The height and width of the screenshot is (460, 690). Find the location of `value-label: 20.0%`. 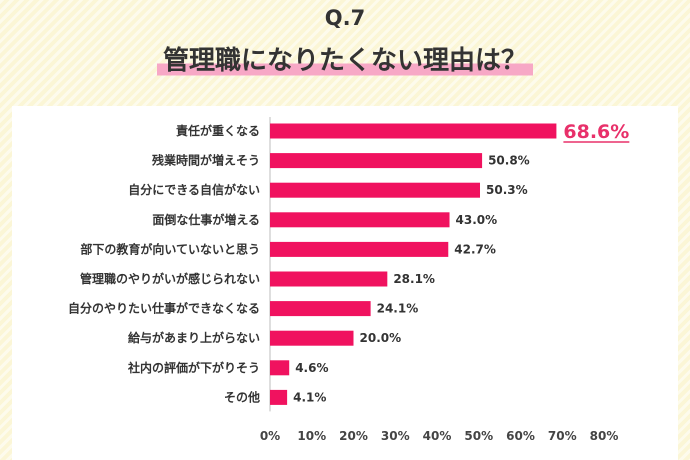

value-label: 20.0% is located at coordinates (381, 338).